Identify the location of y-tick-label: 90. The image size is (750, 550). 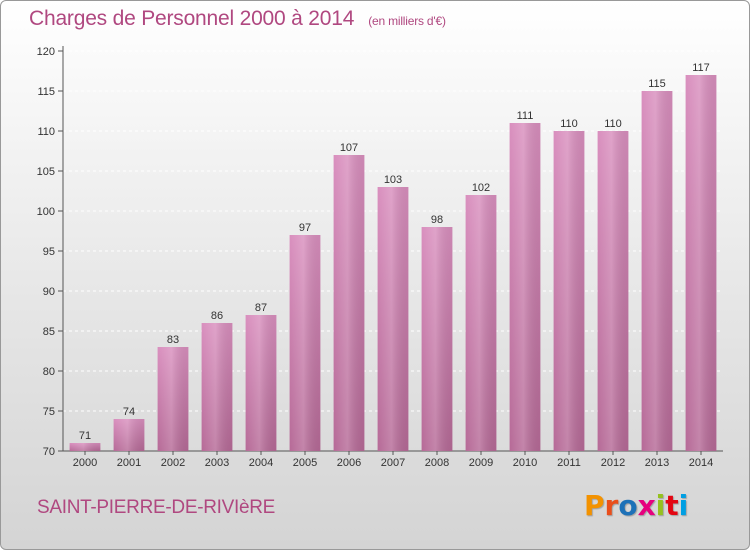
(49, 292).